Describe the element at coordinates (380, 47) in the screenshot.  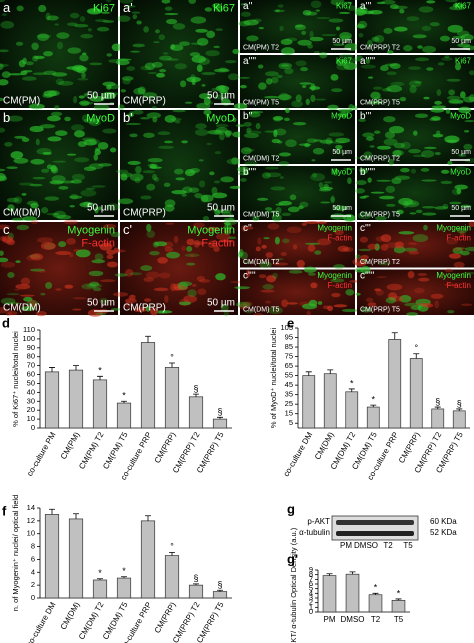
I see `condition-label: CM(PRP) T2` at that location.